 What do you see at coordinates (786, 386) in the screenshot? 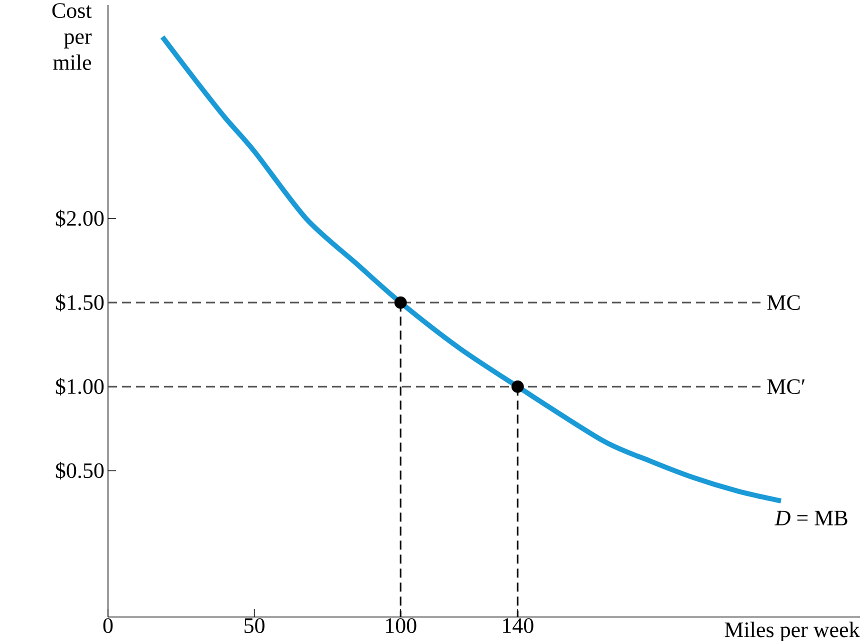
I see `series-label: MC′` at bounding box center [786, 386].